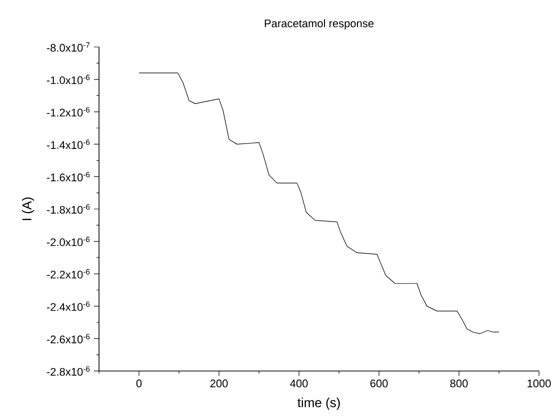 Image resolution: width=558 pixels, height=418 pixels. What do you see at coordinates (68, 47) in the screenshot?
I see `y-tick-label: -8.0x10$^{-7}$` at bounding box center [68, 47].